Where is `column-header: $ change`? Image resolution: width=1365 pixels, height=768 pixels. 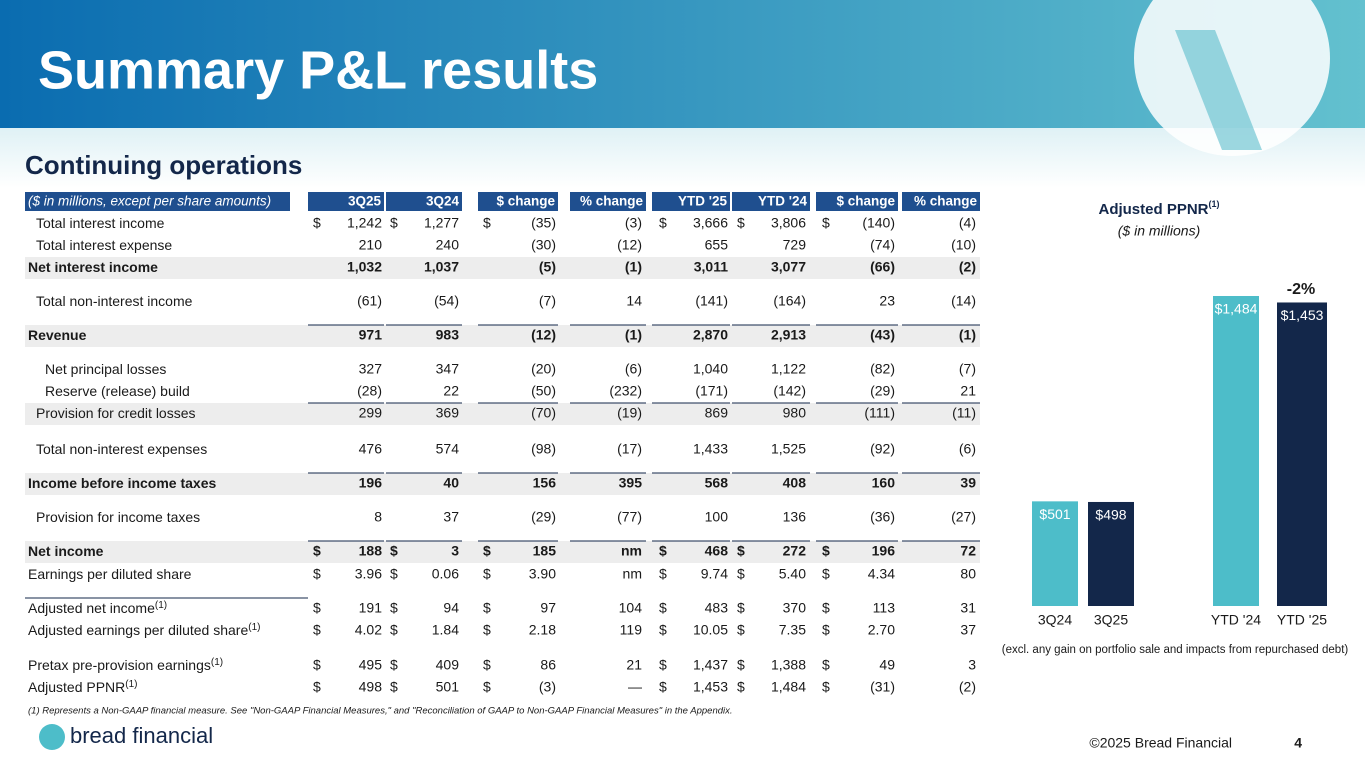 column-header: $ change is located at coordinates (865, 201).